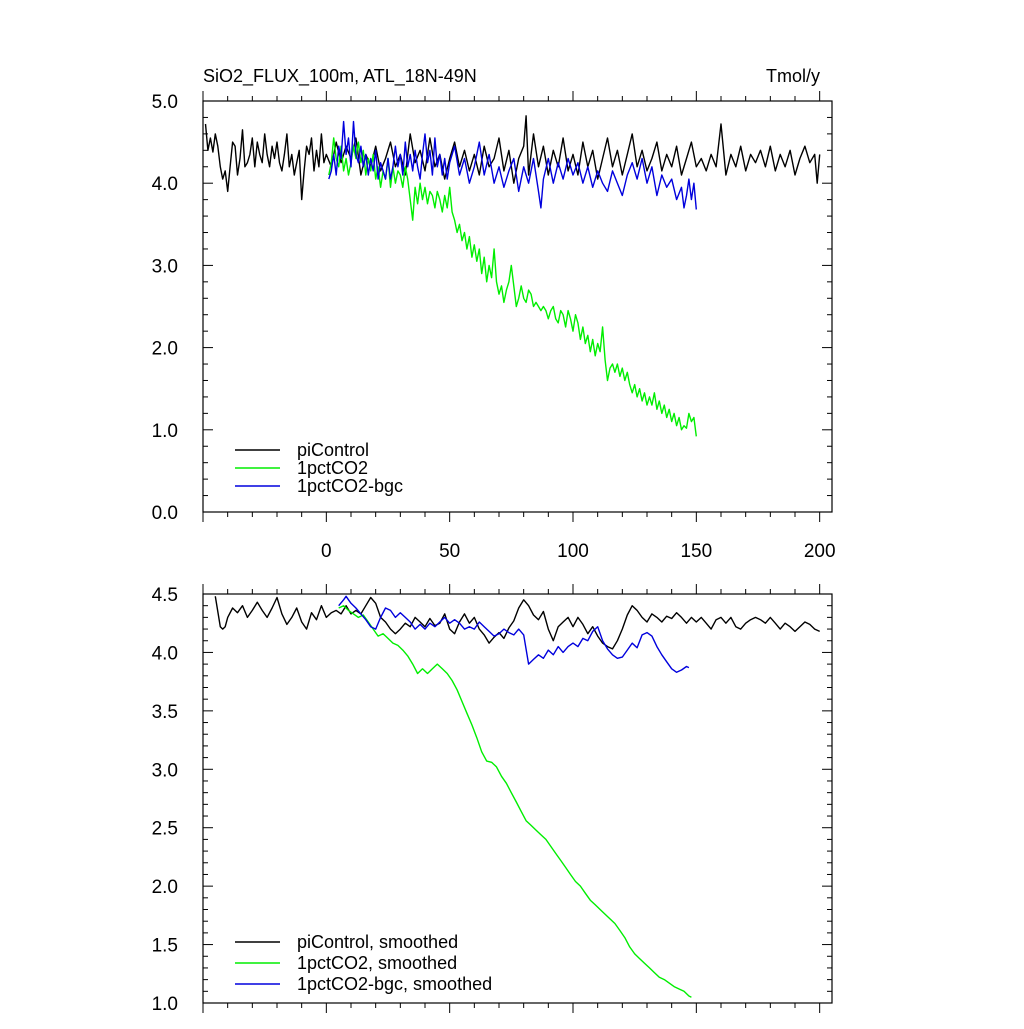  I want to click on legend-label: 1pctCO2-bgc, smoothed, so click(394, 984).